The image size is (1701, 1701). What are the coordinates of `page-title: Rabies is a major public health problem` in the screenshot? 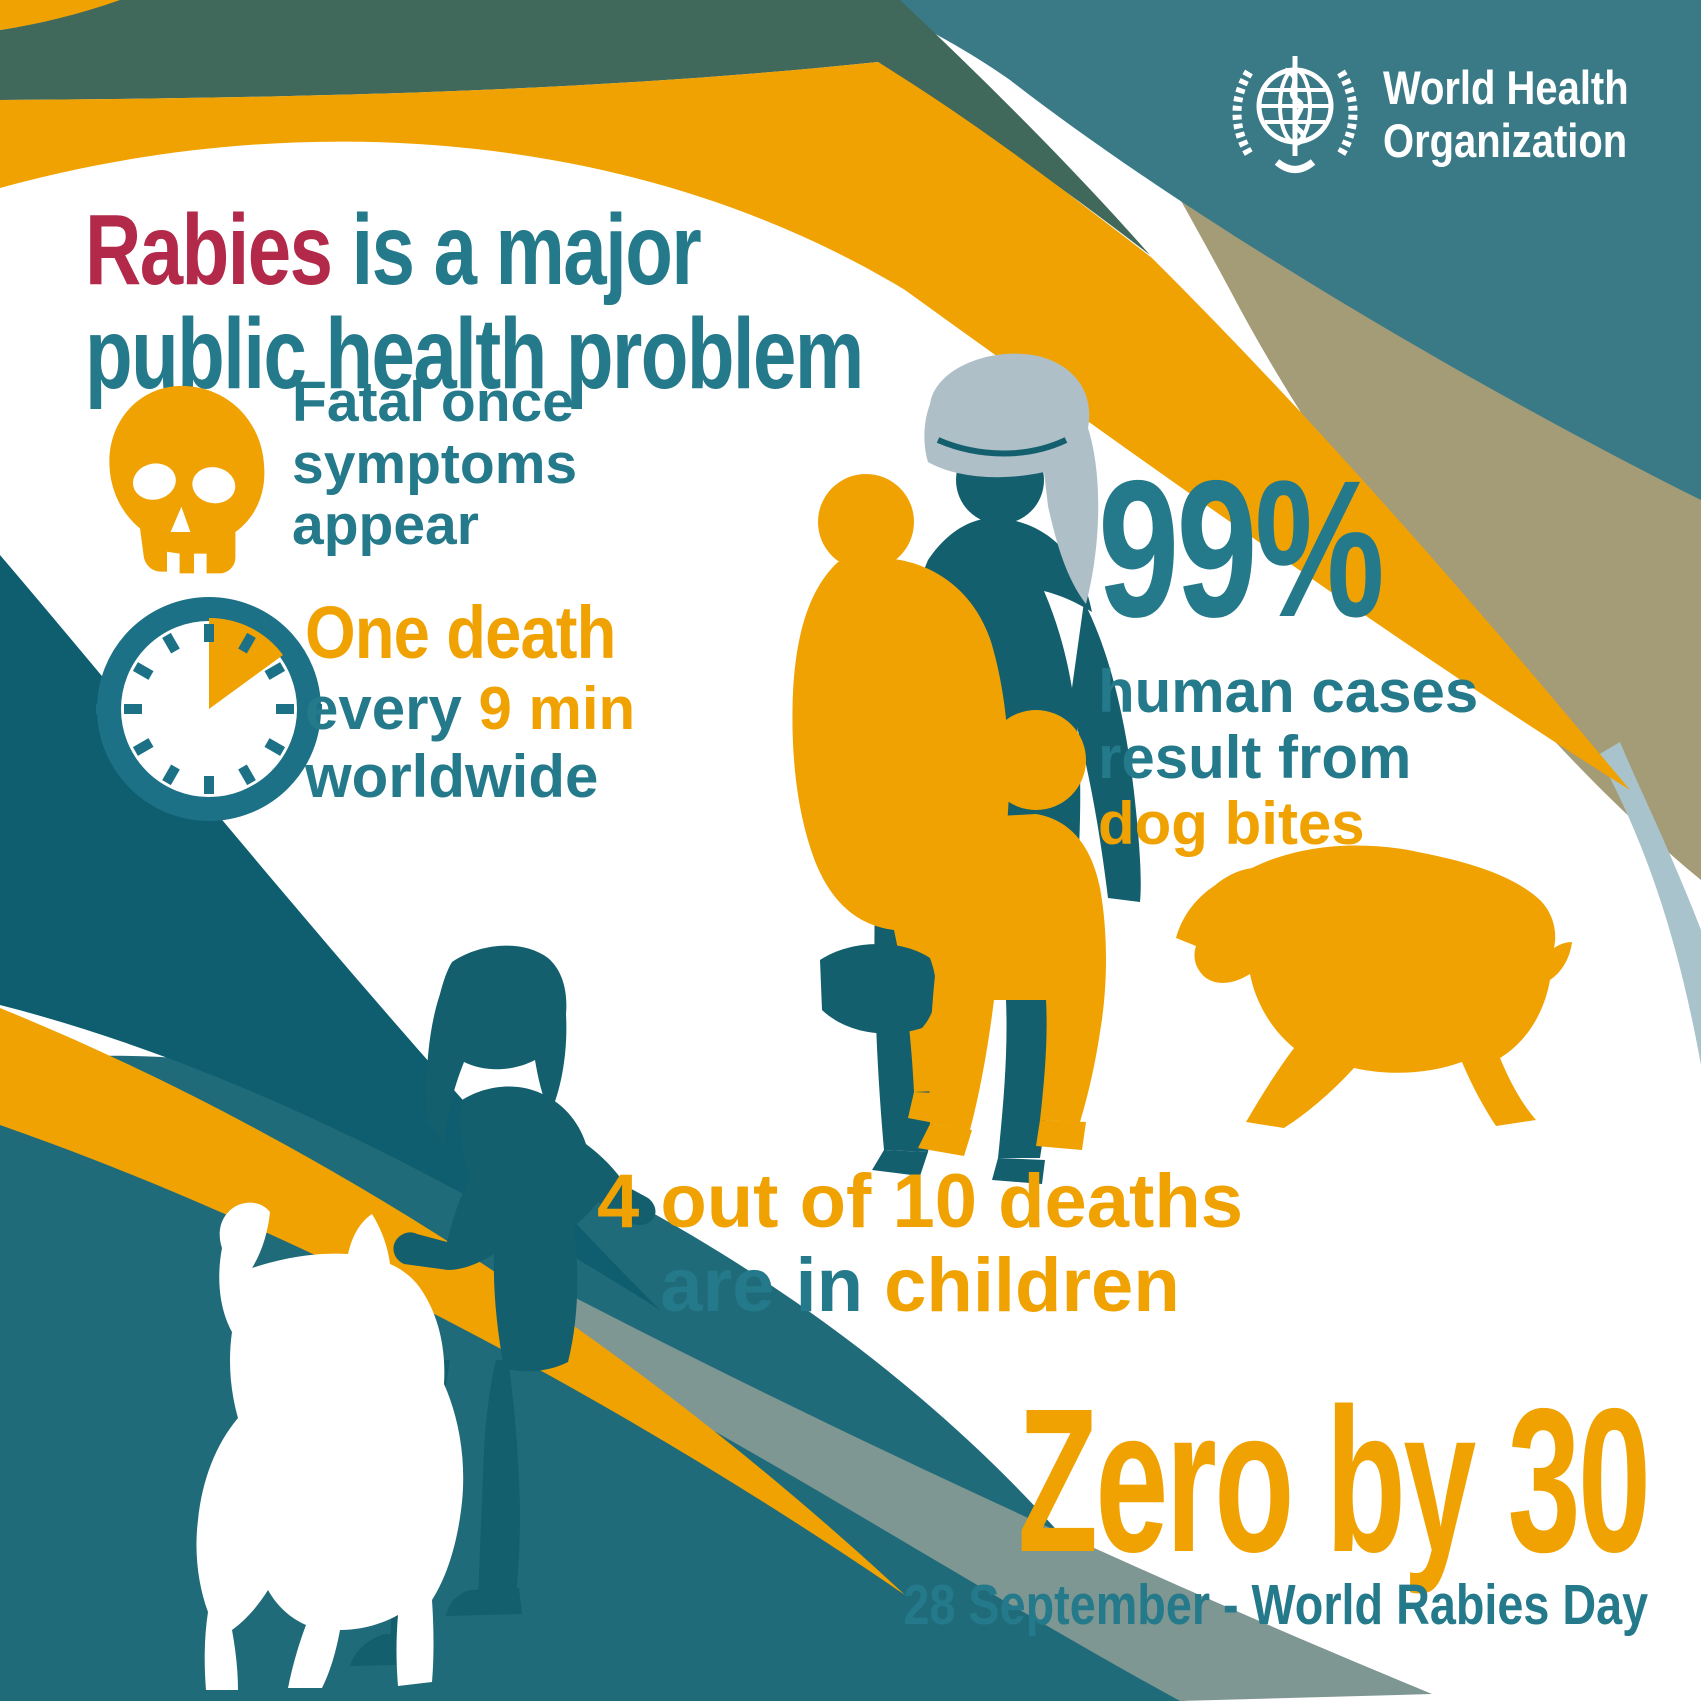 It's located at (474, 304).